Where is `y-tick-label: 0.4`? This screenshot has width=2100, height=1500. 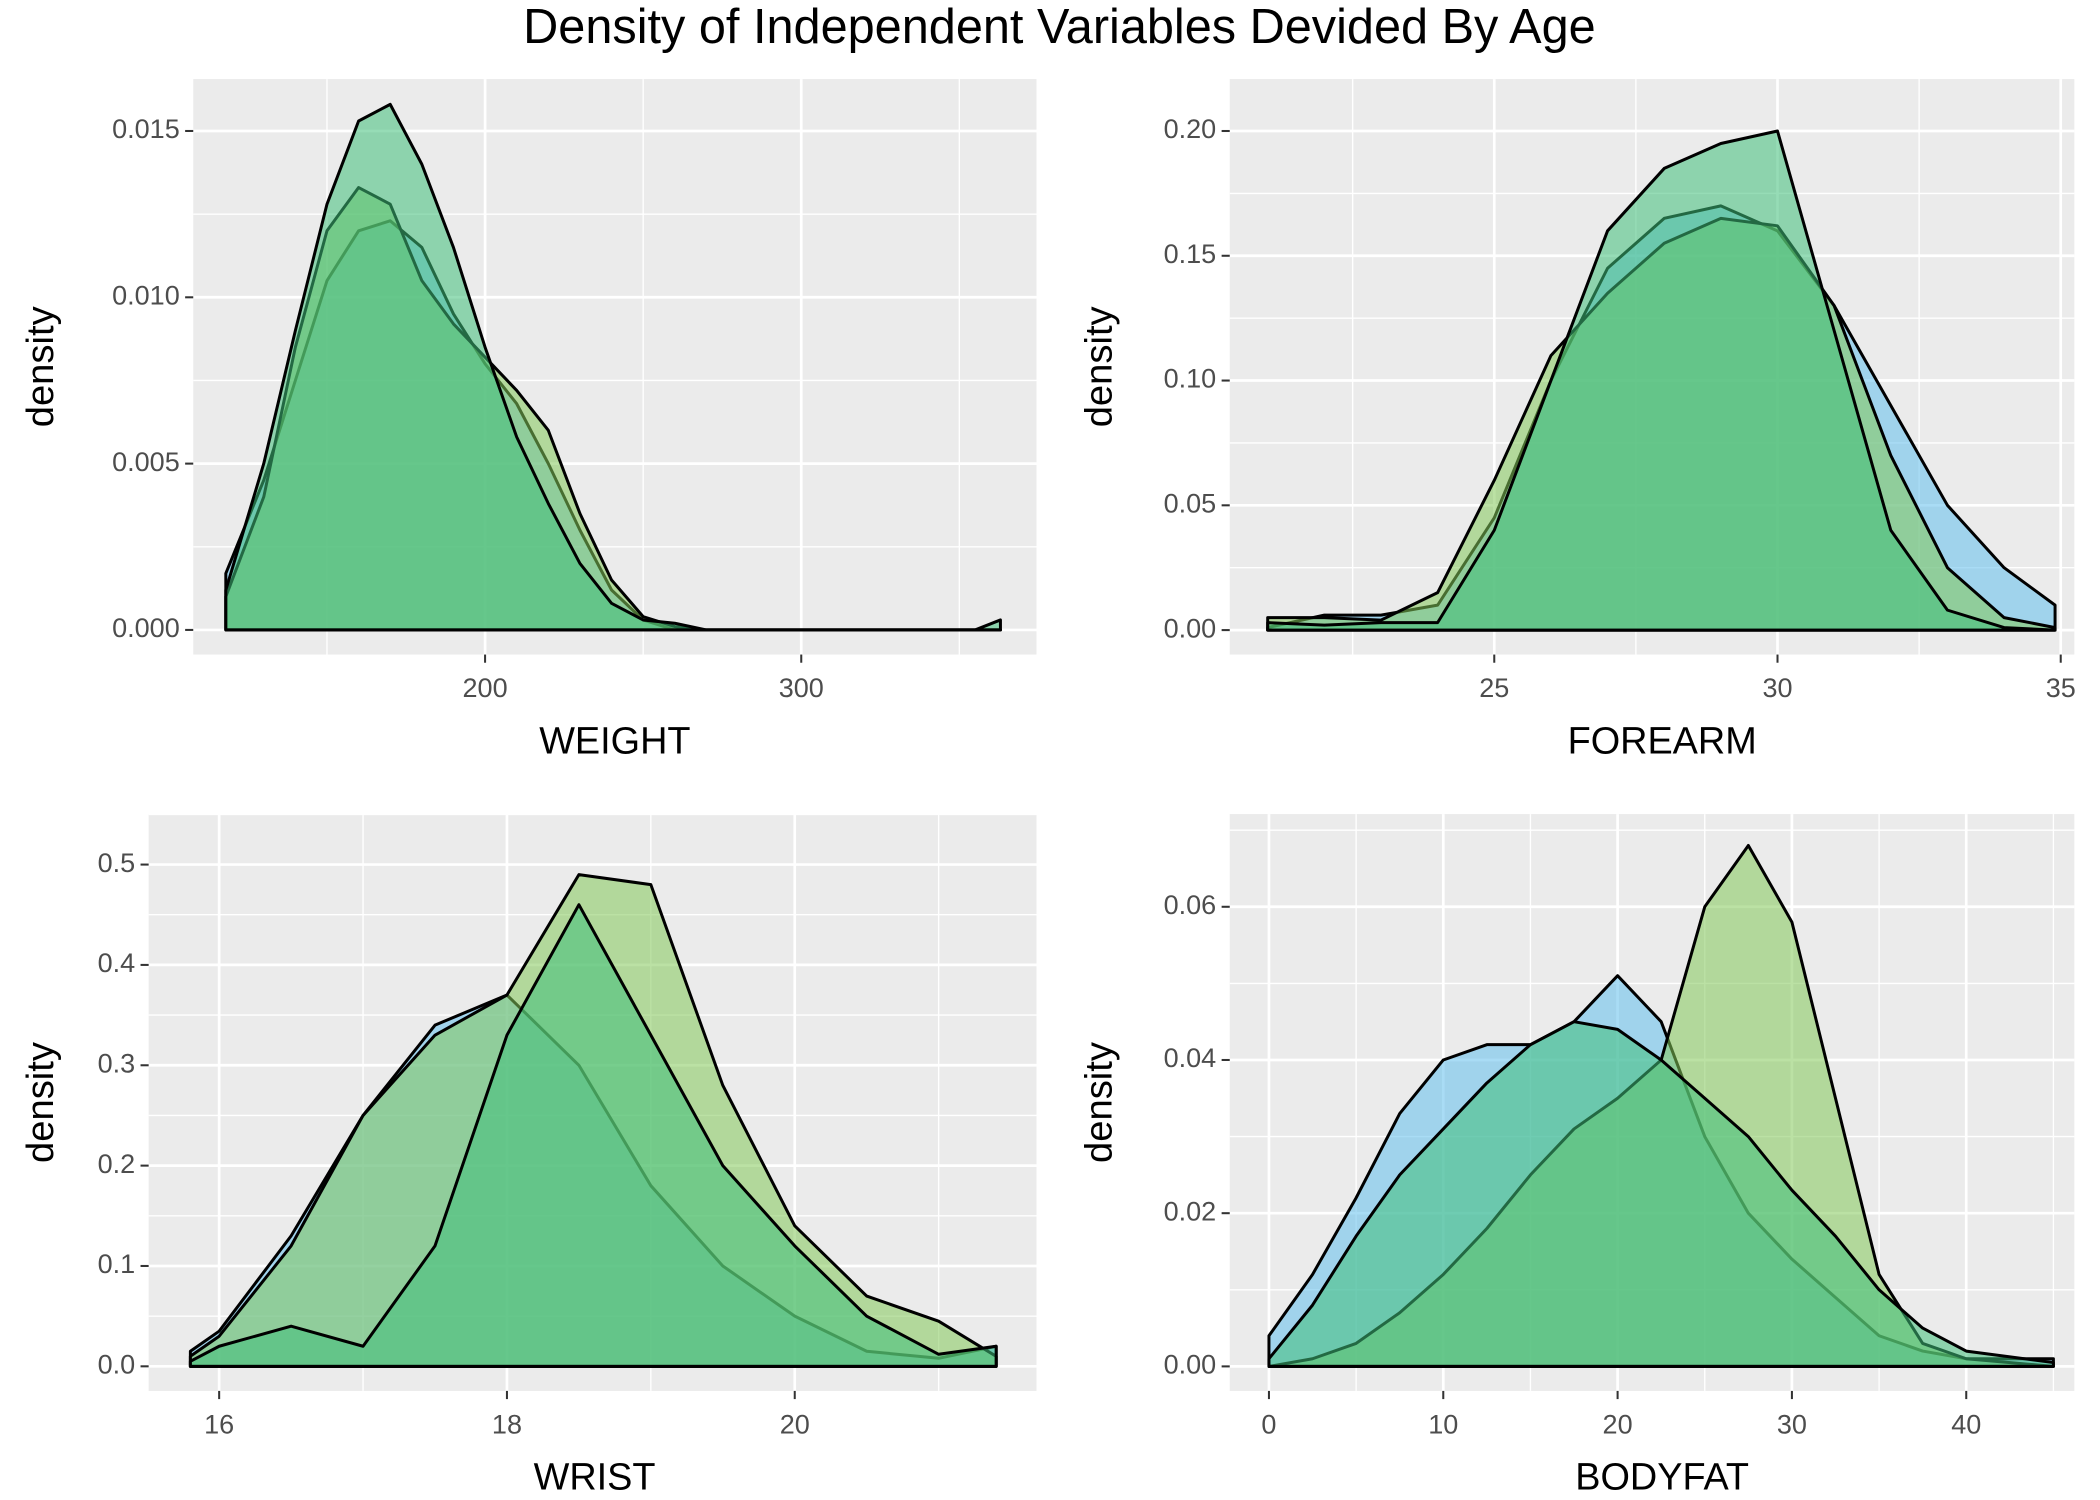 y-tick-label: 0.4 is located at coordinates (117, 962).